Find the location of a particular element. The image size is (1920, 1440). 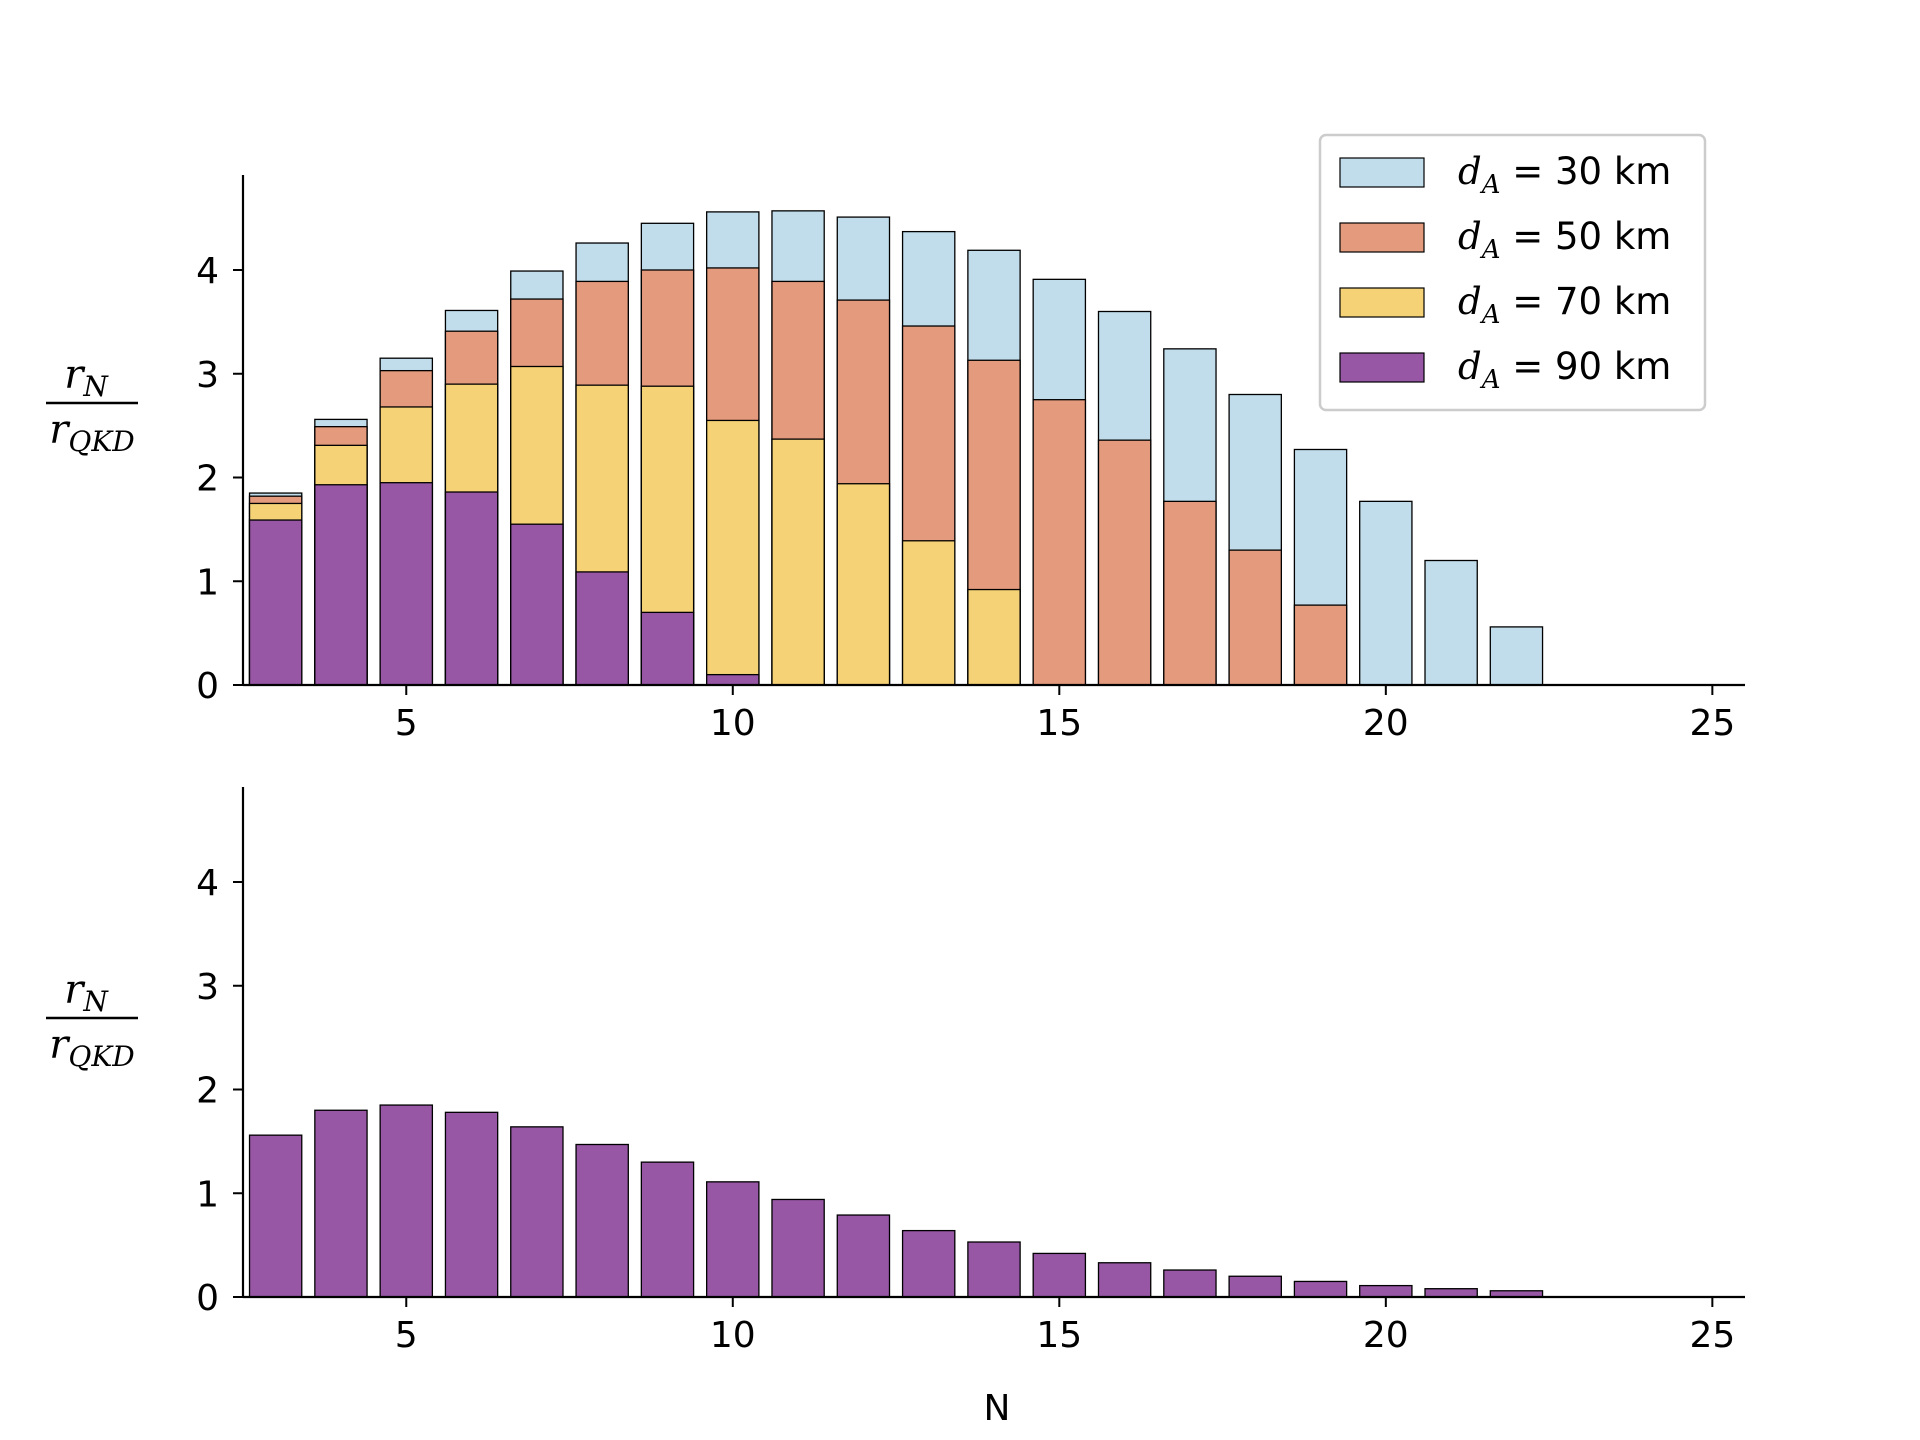

legend-label-30km: dA = 30 km is located at coordinates (1564, 175).